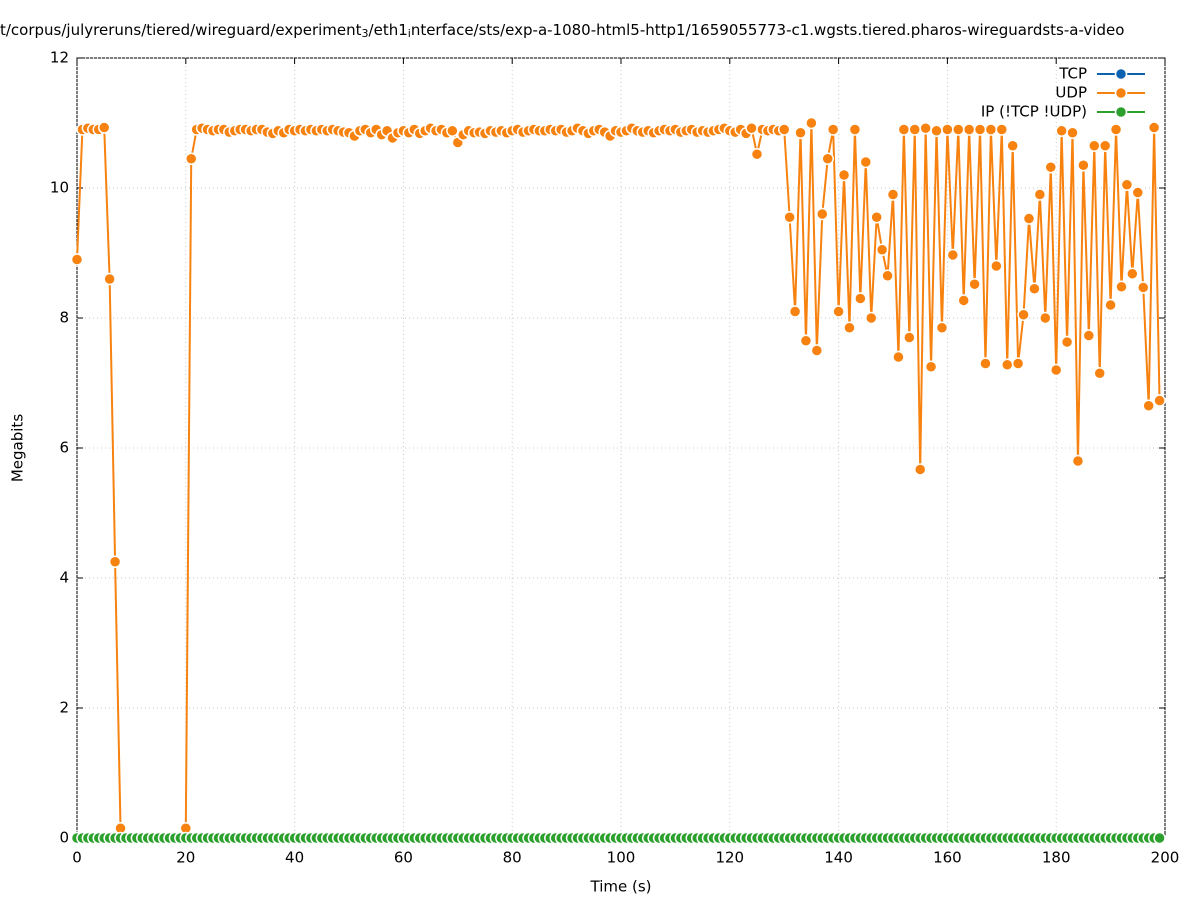 Image resolution: width=1197 pixels, height=900 pixels. Describe the element at coordinates (64, 578) in the screenshot. I see `y-tick-label: 4` at that location.